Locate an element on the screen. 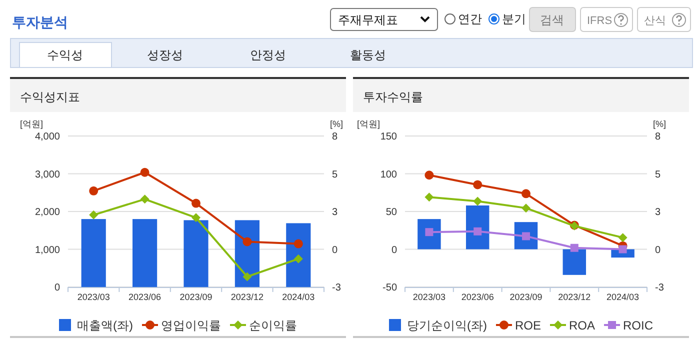 The image size is (697, 342). text: 수익성 is located at coordinates (65, 55).